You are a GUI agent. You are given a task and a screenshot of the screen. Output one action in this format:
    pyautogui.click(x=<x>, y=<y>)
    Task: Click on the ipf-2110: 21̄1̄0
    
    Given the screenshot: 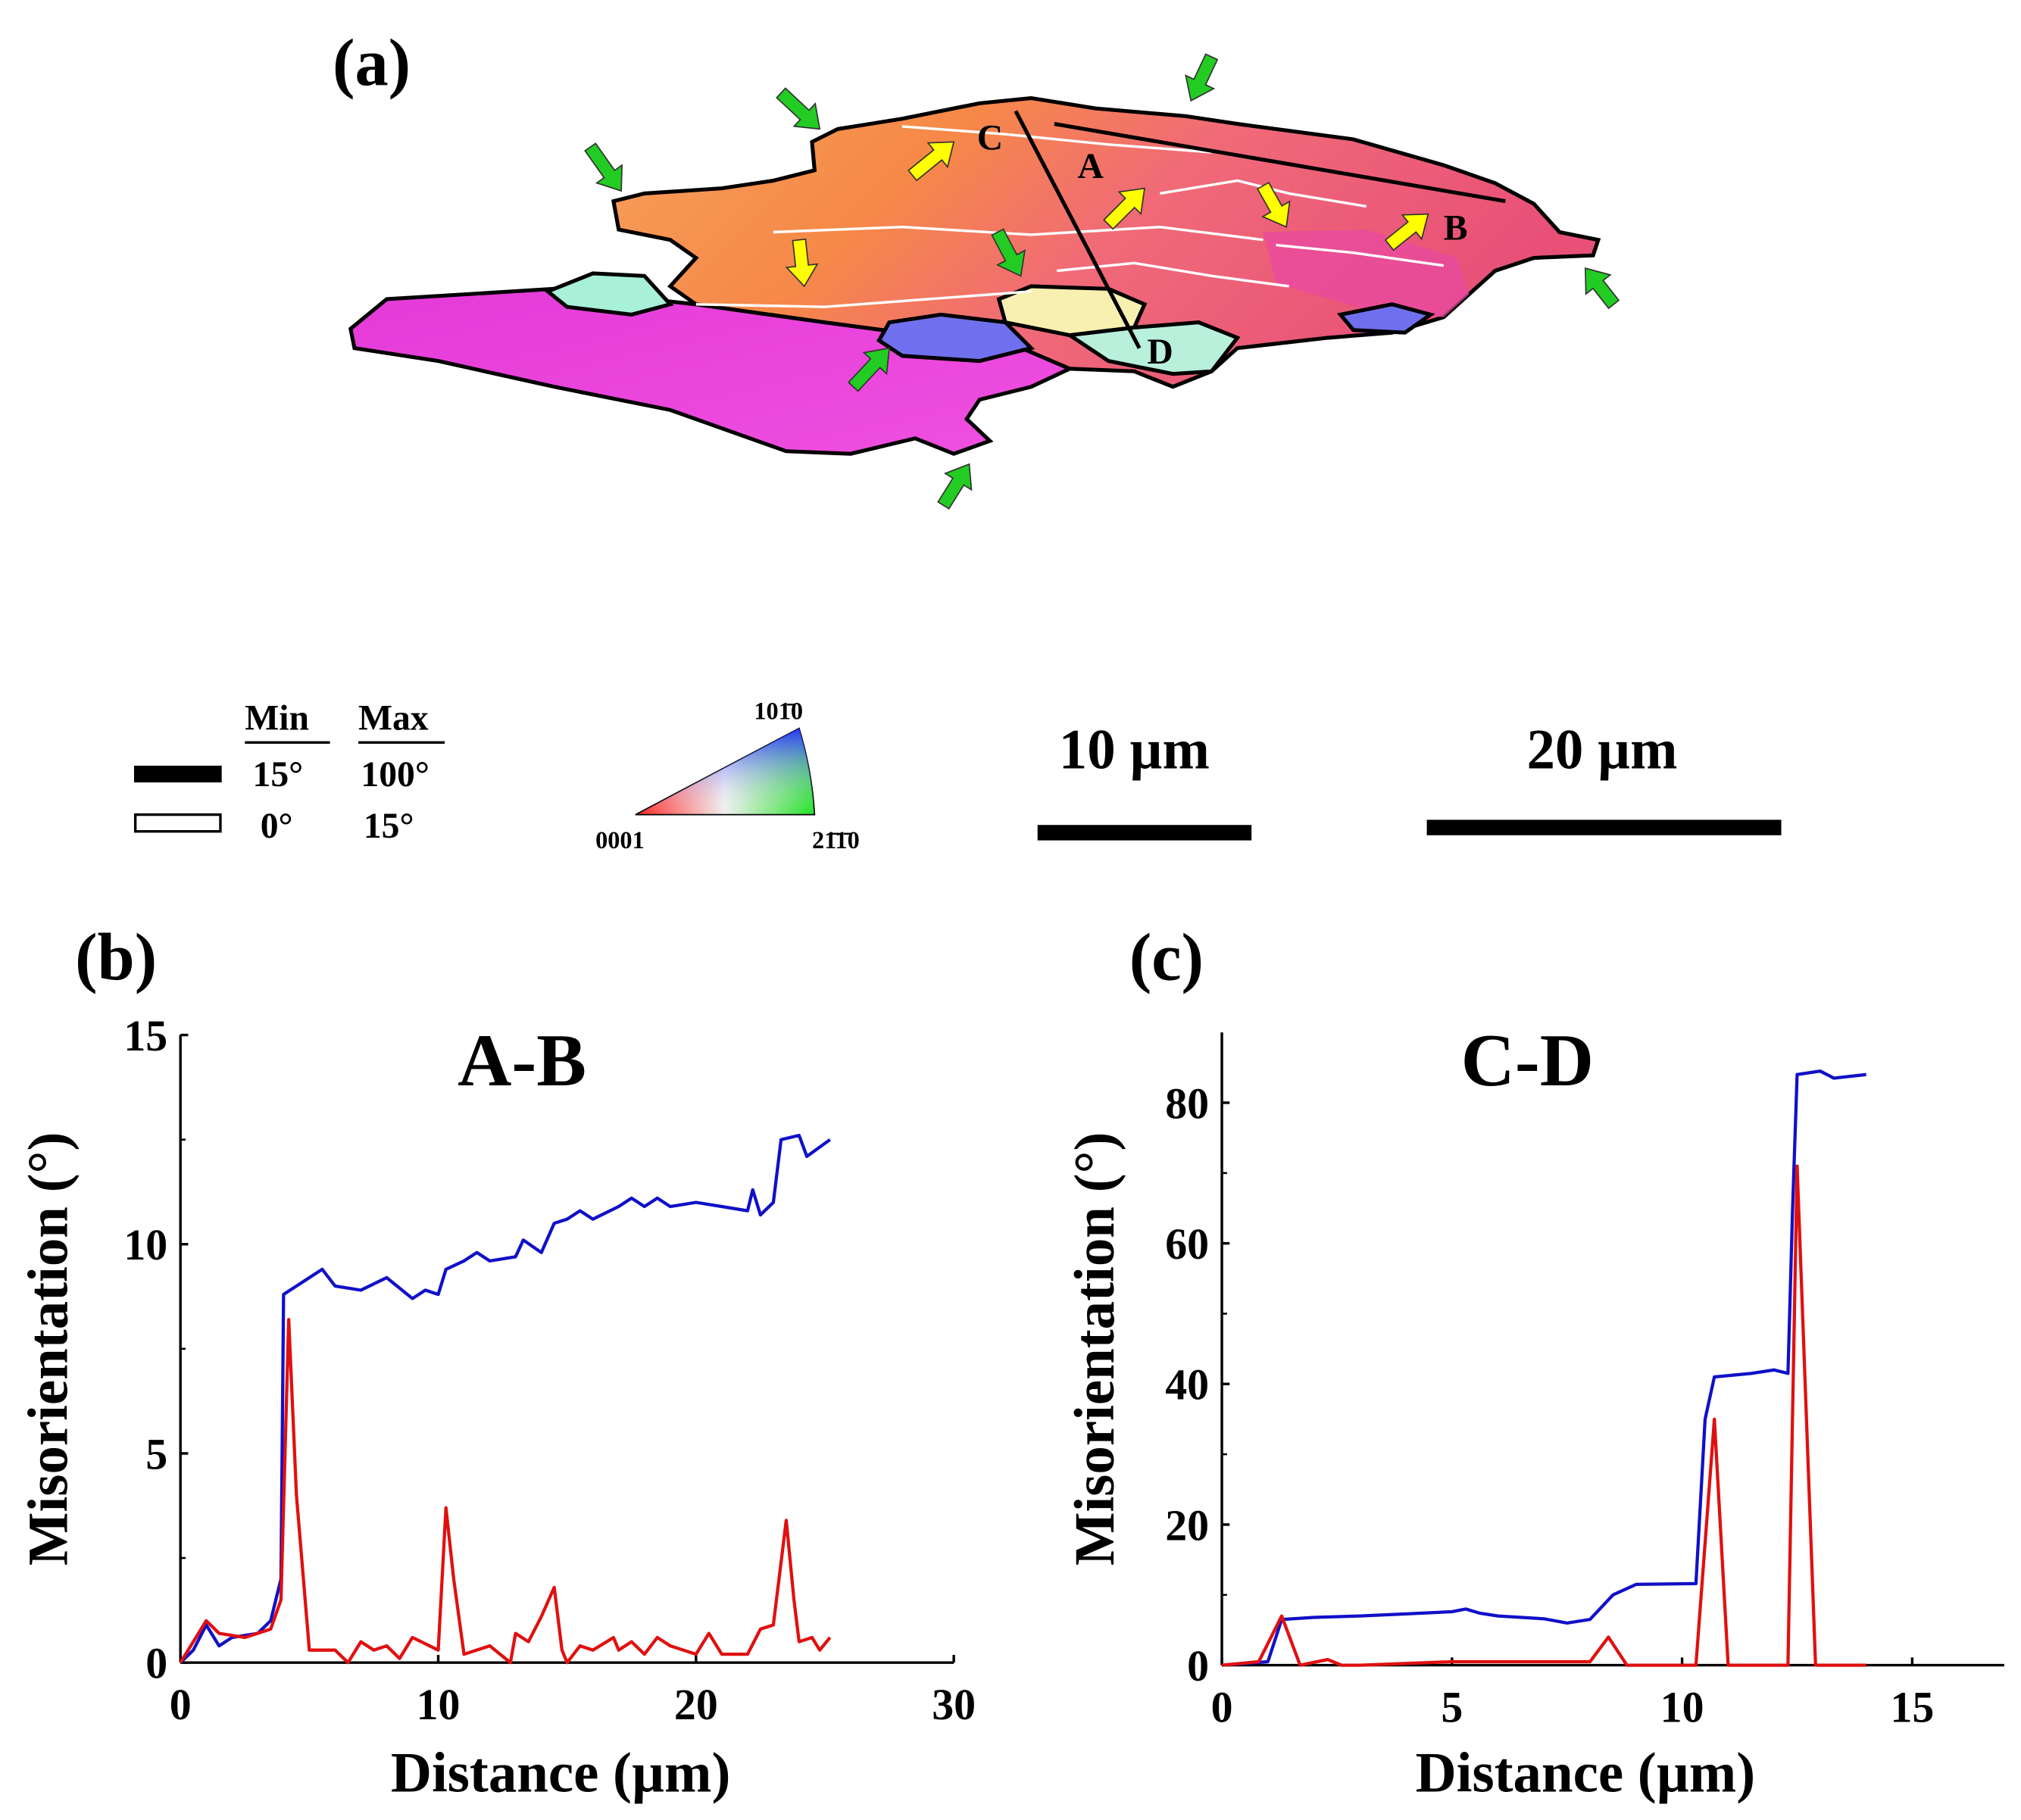 What is the action you would take?
    pyautogui.click(x=836, y=840)
    